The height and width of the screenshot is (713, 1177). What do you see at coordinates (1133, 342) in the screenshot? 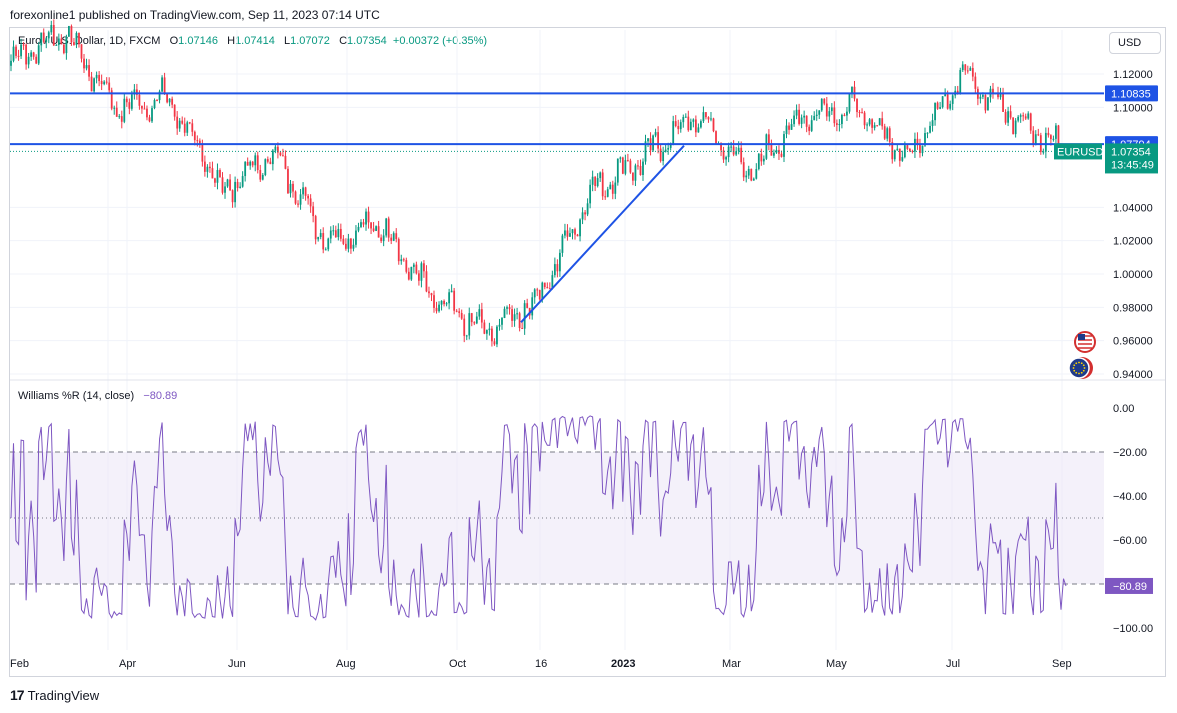
I see `price-tick-label: 0.96000` at bounding box center [1133, 342].